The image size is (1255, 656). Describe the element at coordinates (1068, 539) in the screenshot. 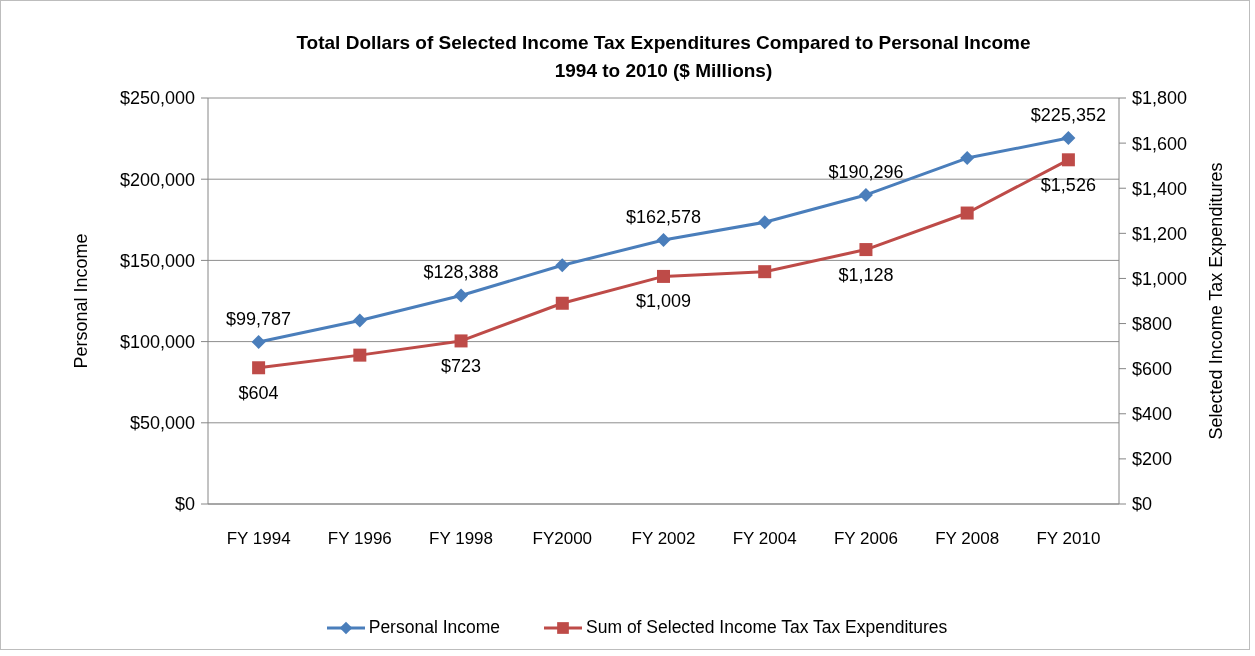

I see `x-tick-label: FY 2010` at that location.